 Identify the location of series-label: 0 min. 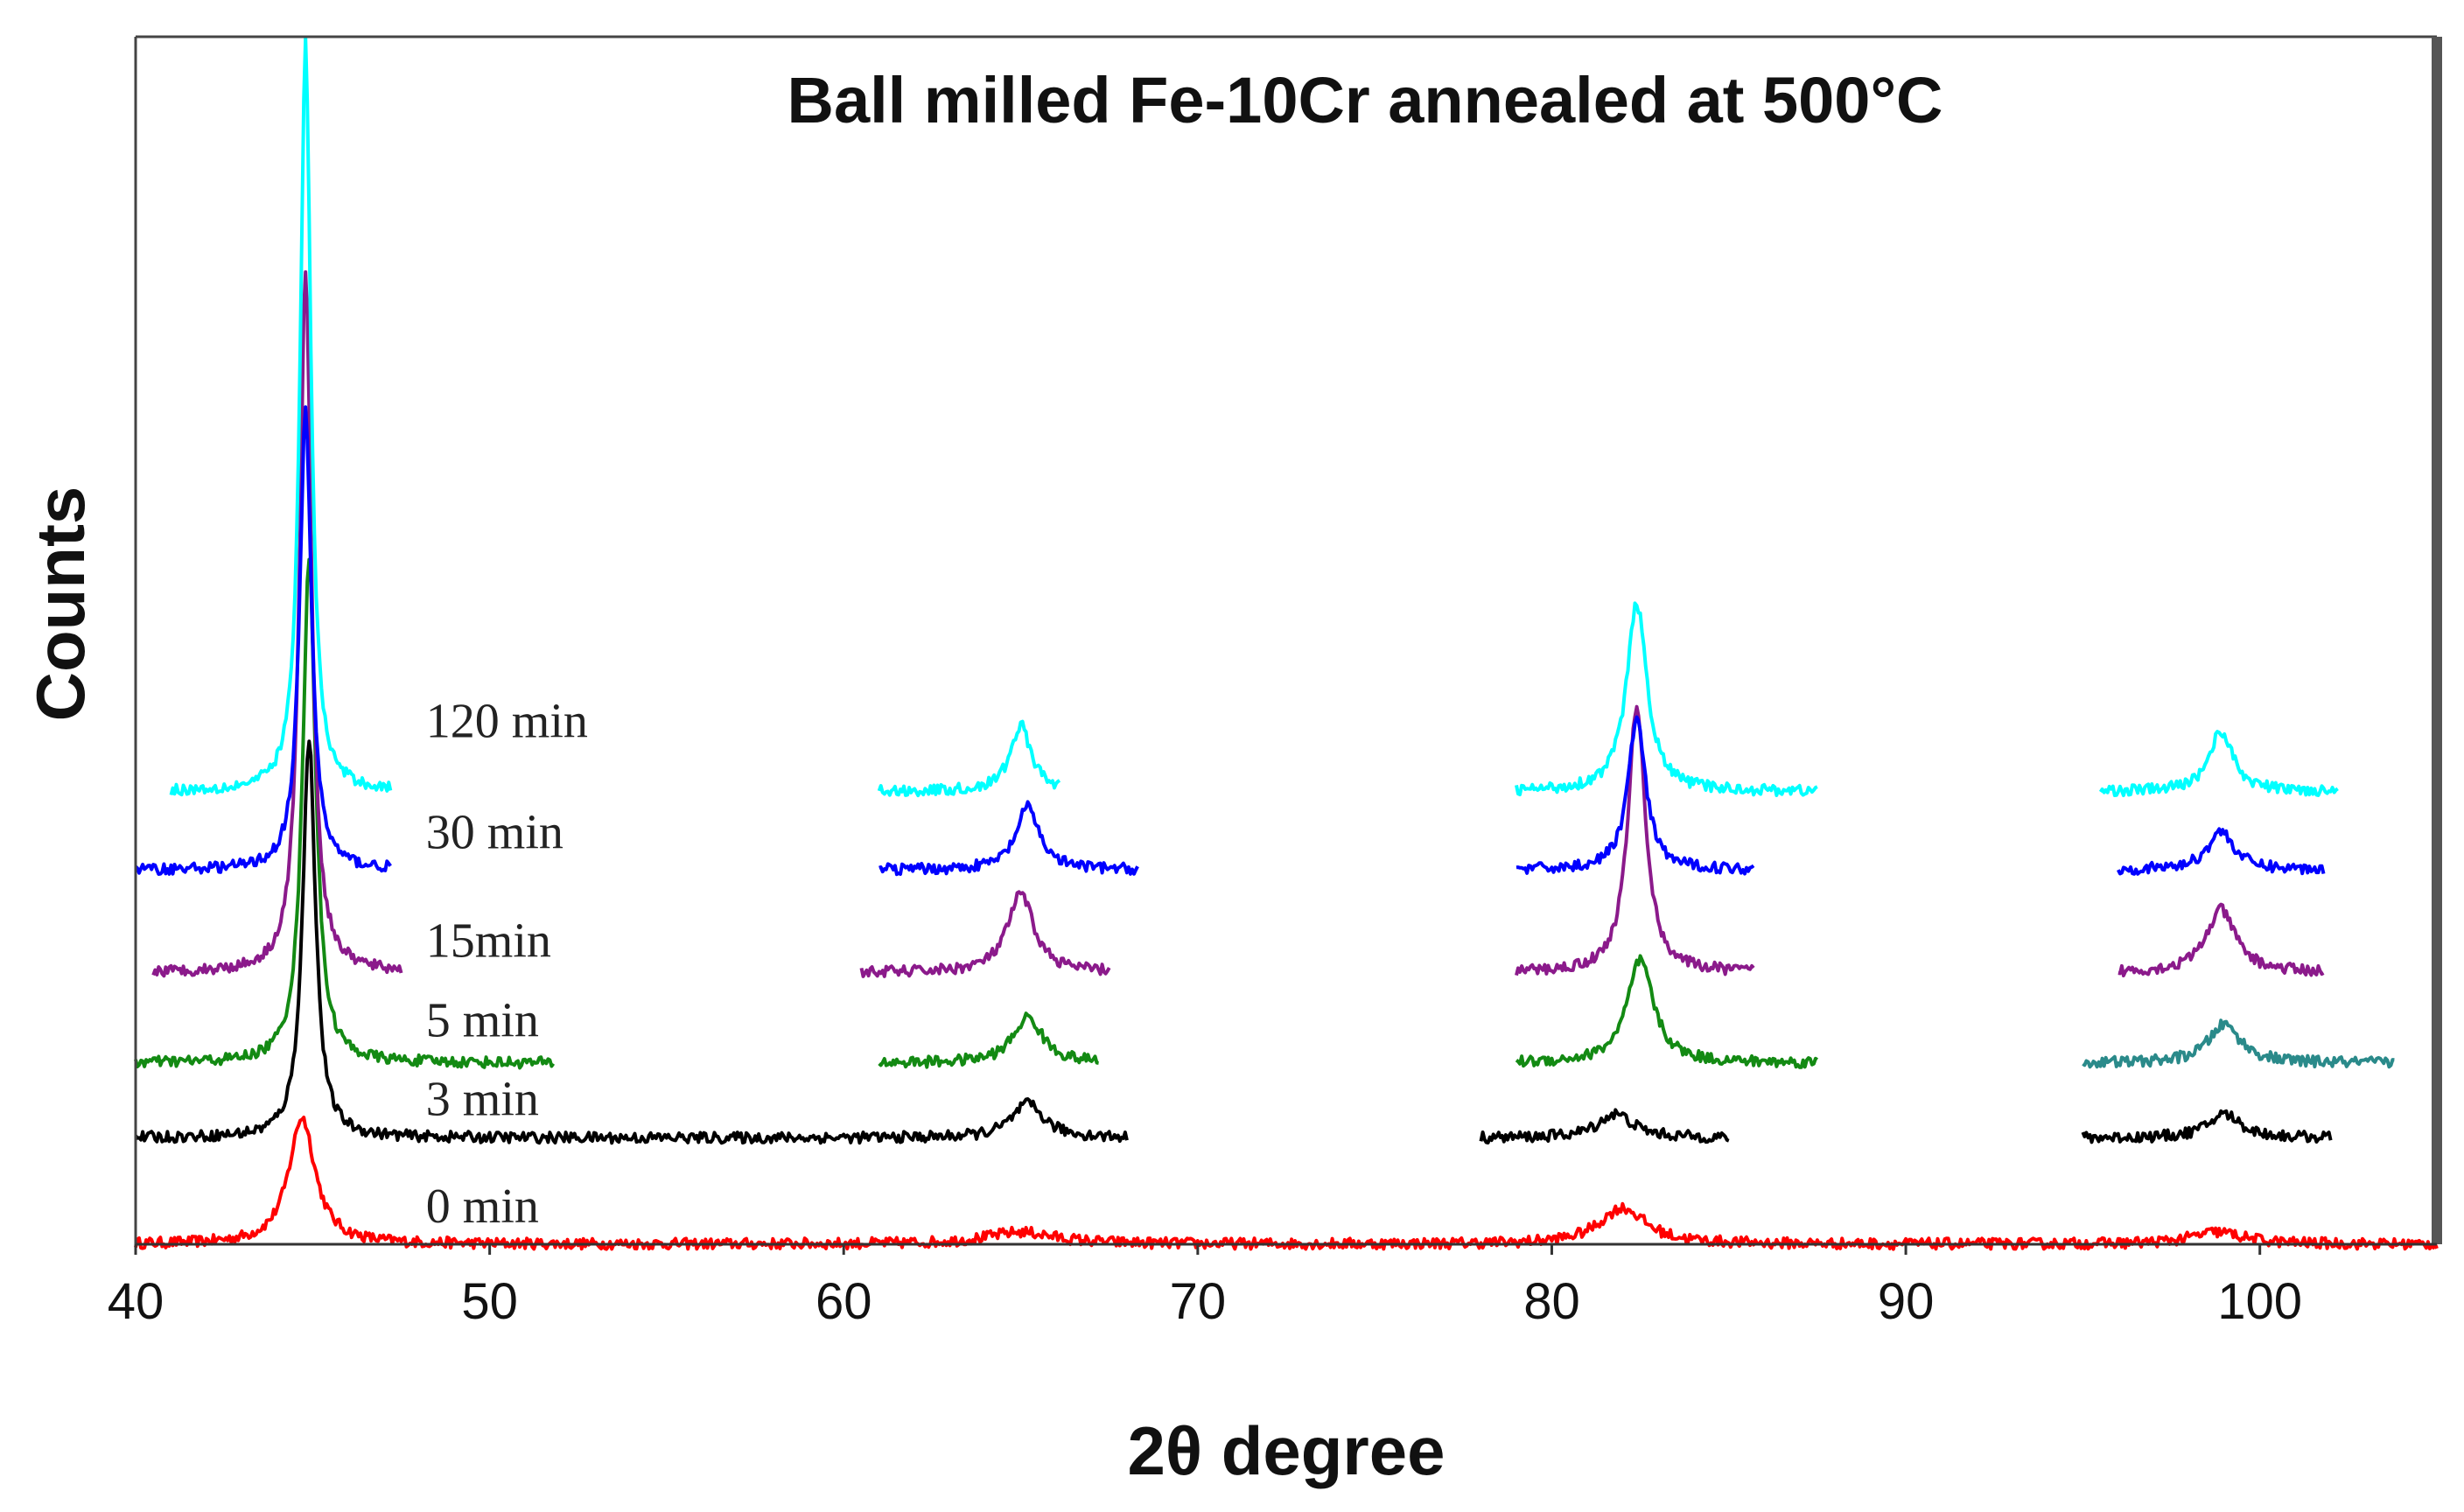
(482, 1207).